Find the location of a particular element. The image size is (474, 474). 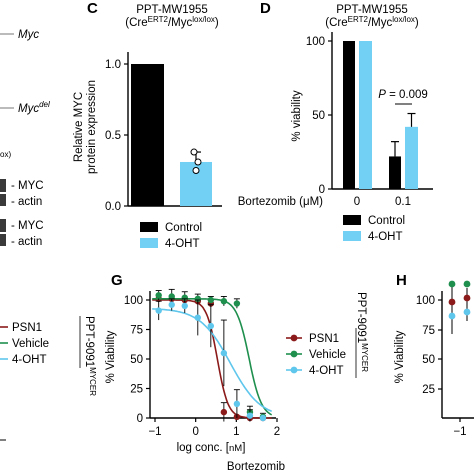

panel-g-curves is located at coordinates (212, 355).